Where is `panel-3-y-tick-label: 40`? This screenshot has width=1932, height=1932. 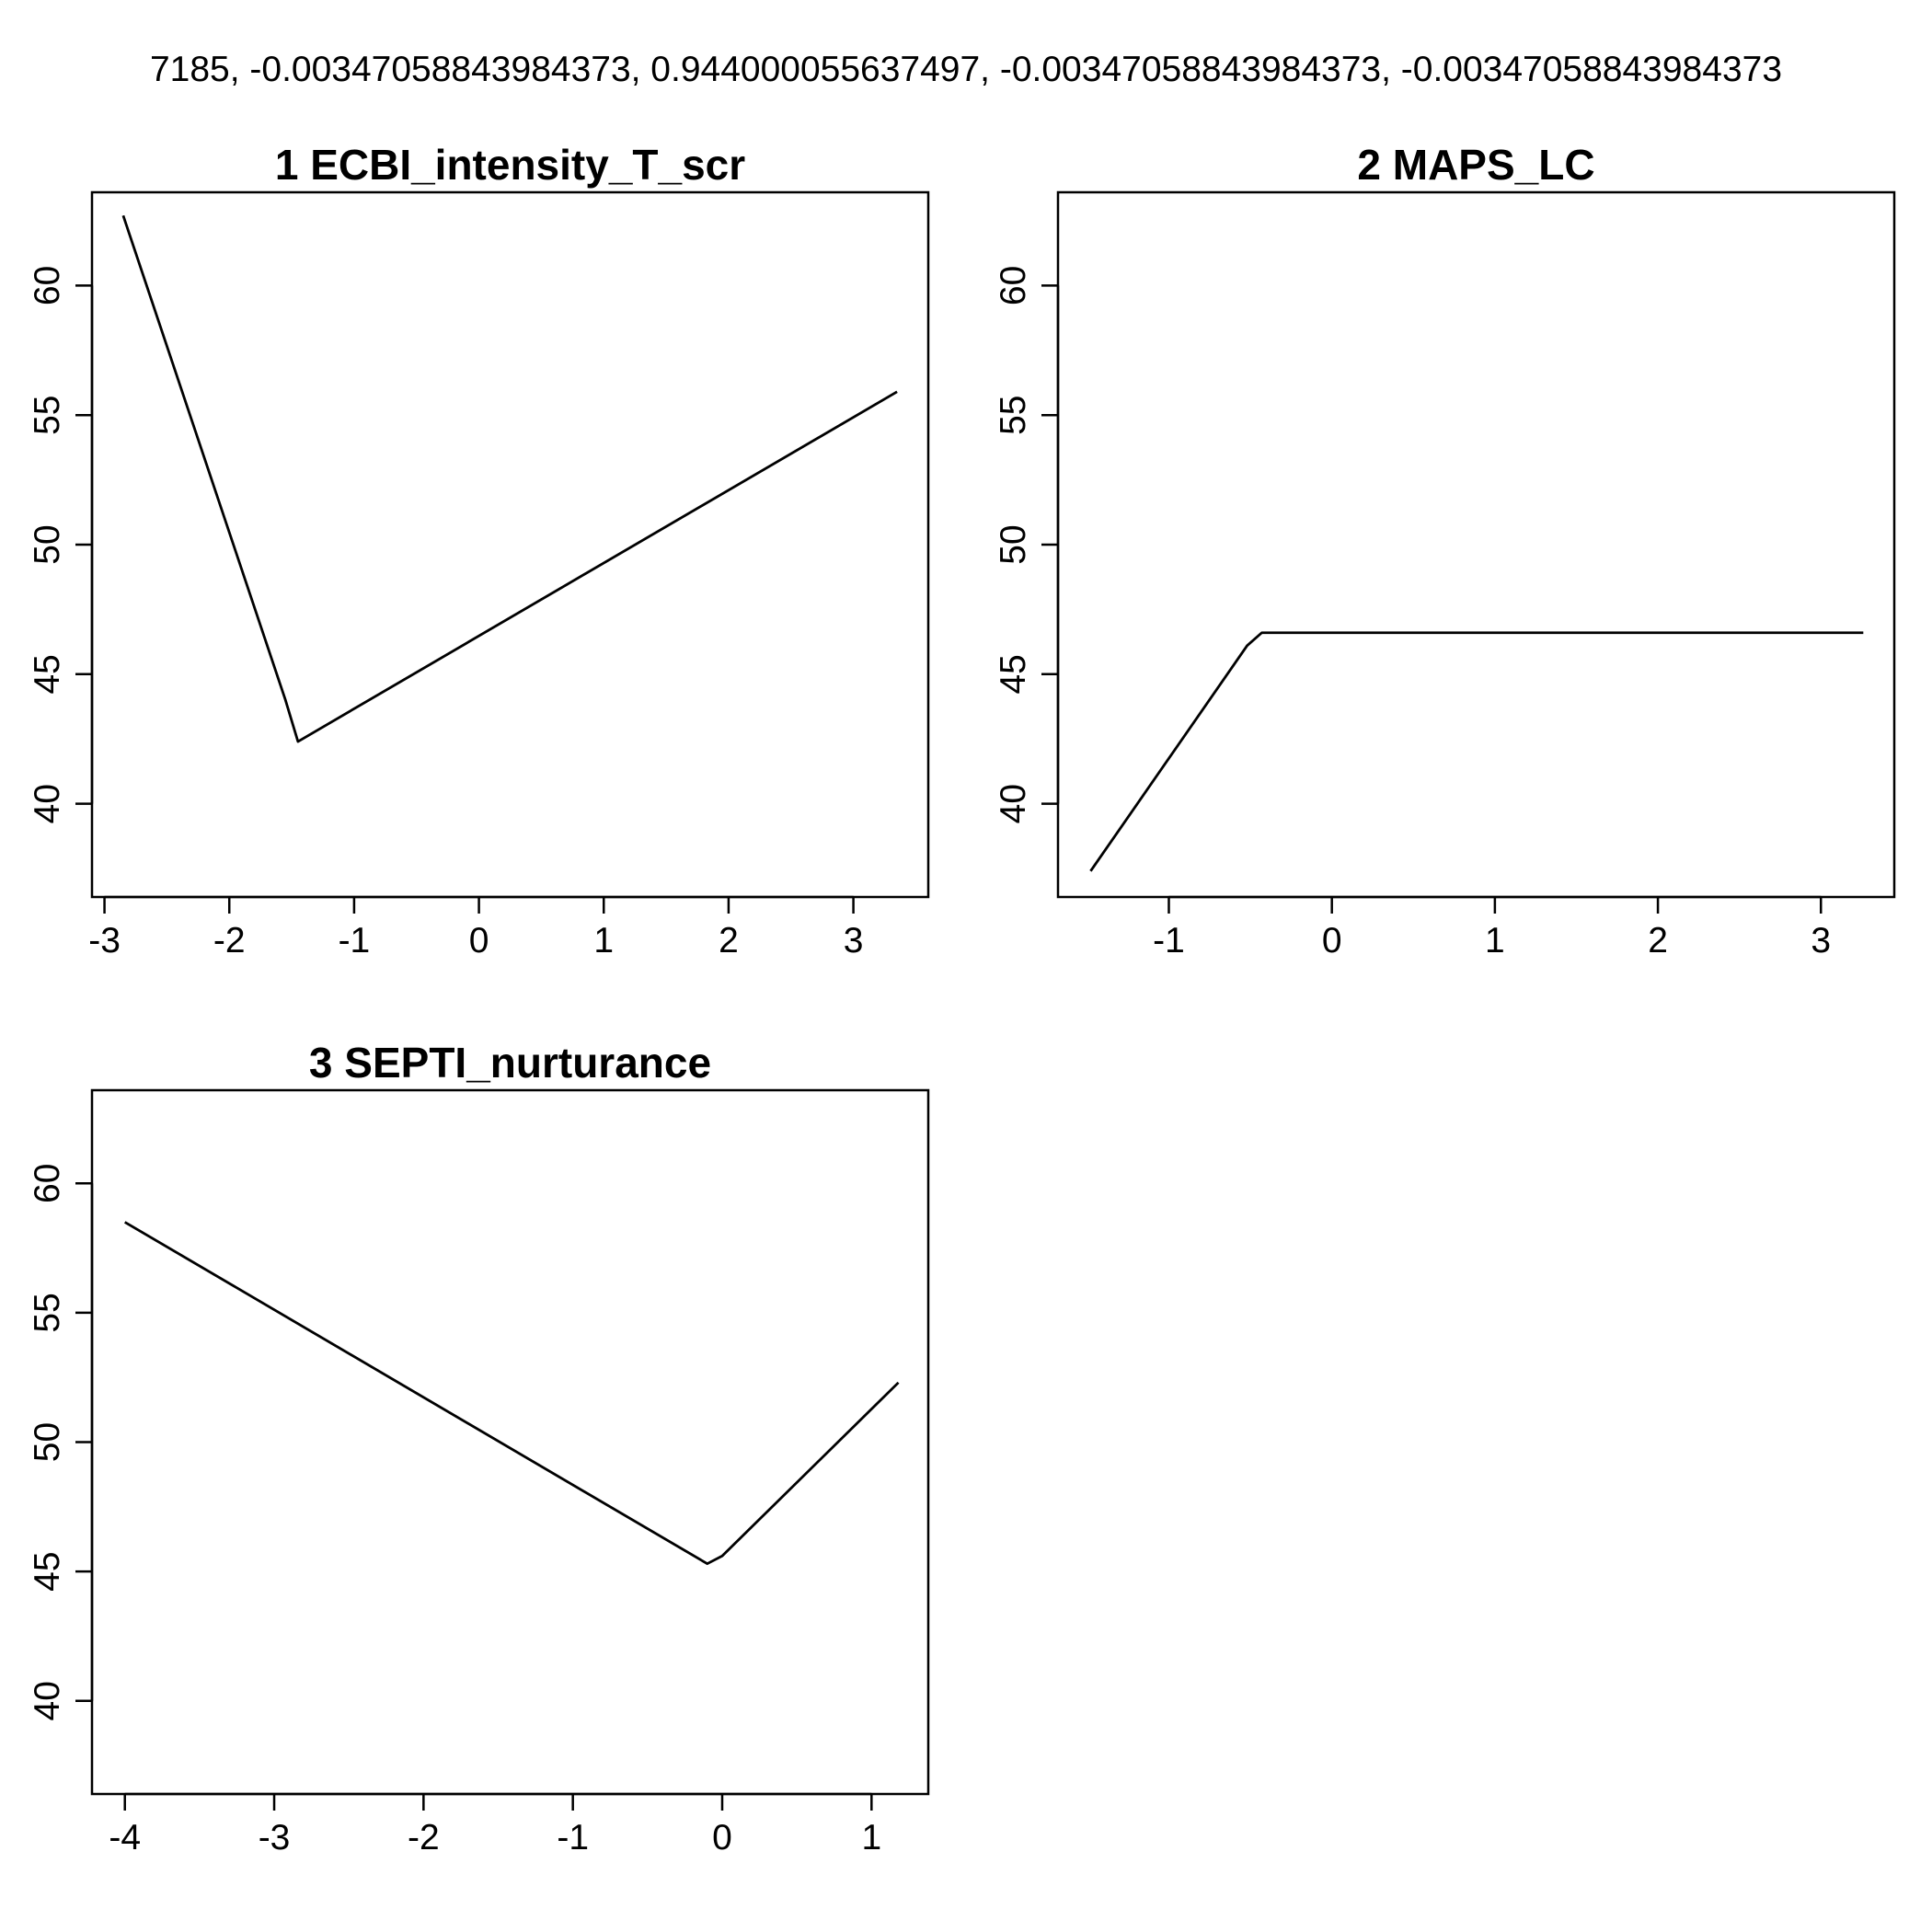 panel-3-y-tick-label: 40 is located at coordinates (47, 1700).